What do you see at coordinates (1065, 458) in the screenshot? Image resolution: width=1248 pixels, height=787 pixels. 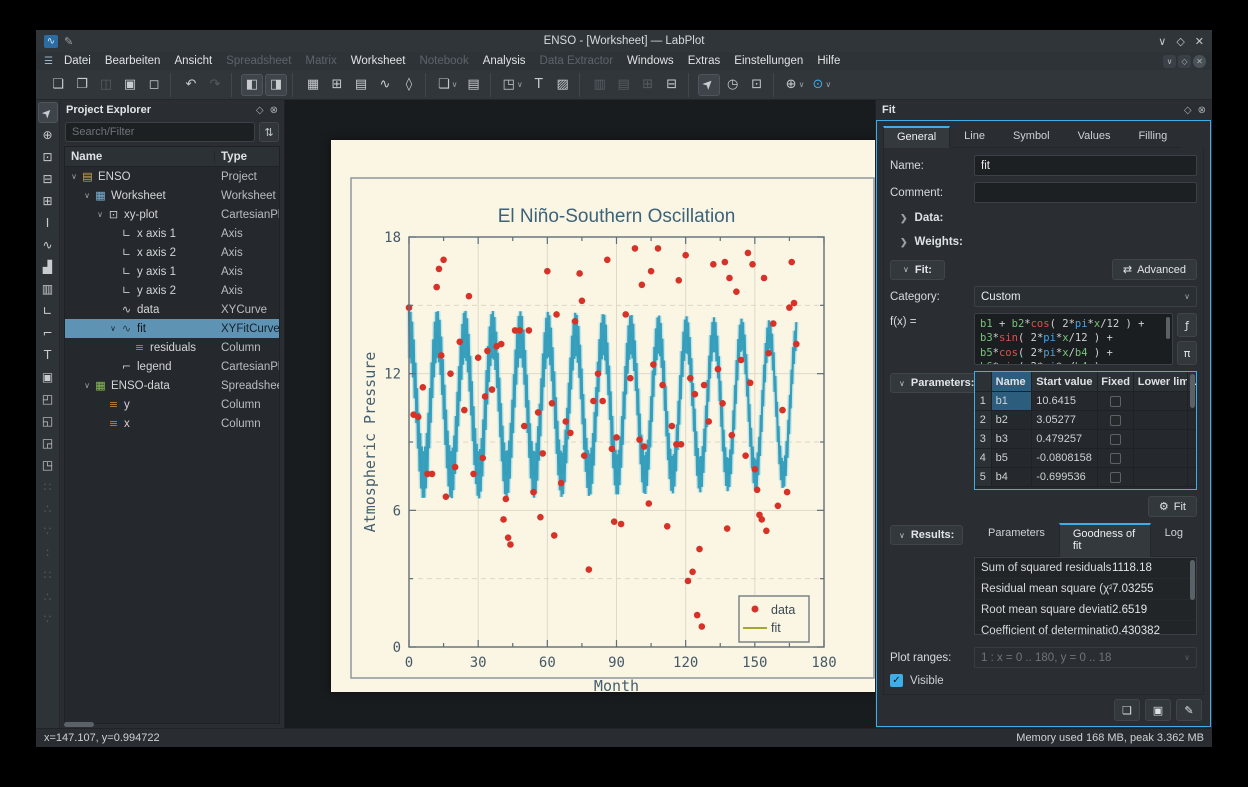 I see `param-start-value: -0.0808158` at bounding box center [1065, 458].